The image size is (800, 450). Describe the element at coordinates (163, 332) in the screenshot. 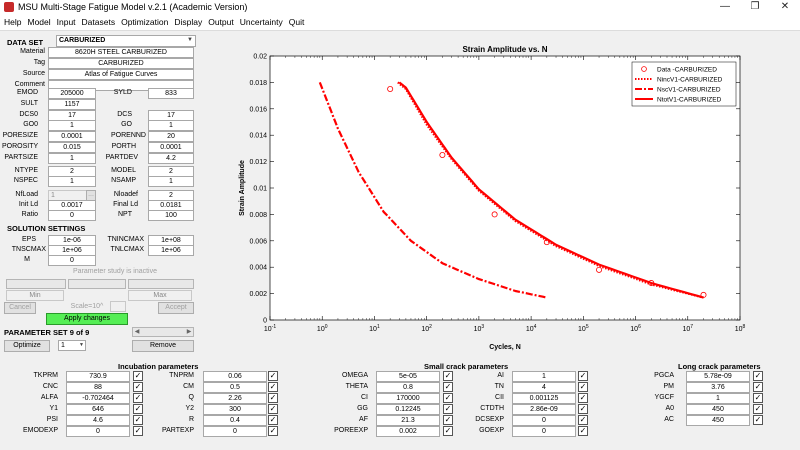

I see `parameter-set-slider: ◀ ▶` at that location.